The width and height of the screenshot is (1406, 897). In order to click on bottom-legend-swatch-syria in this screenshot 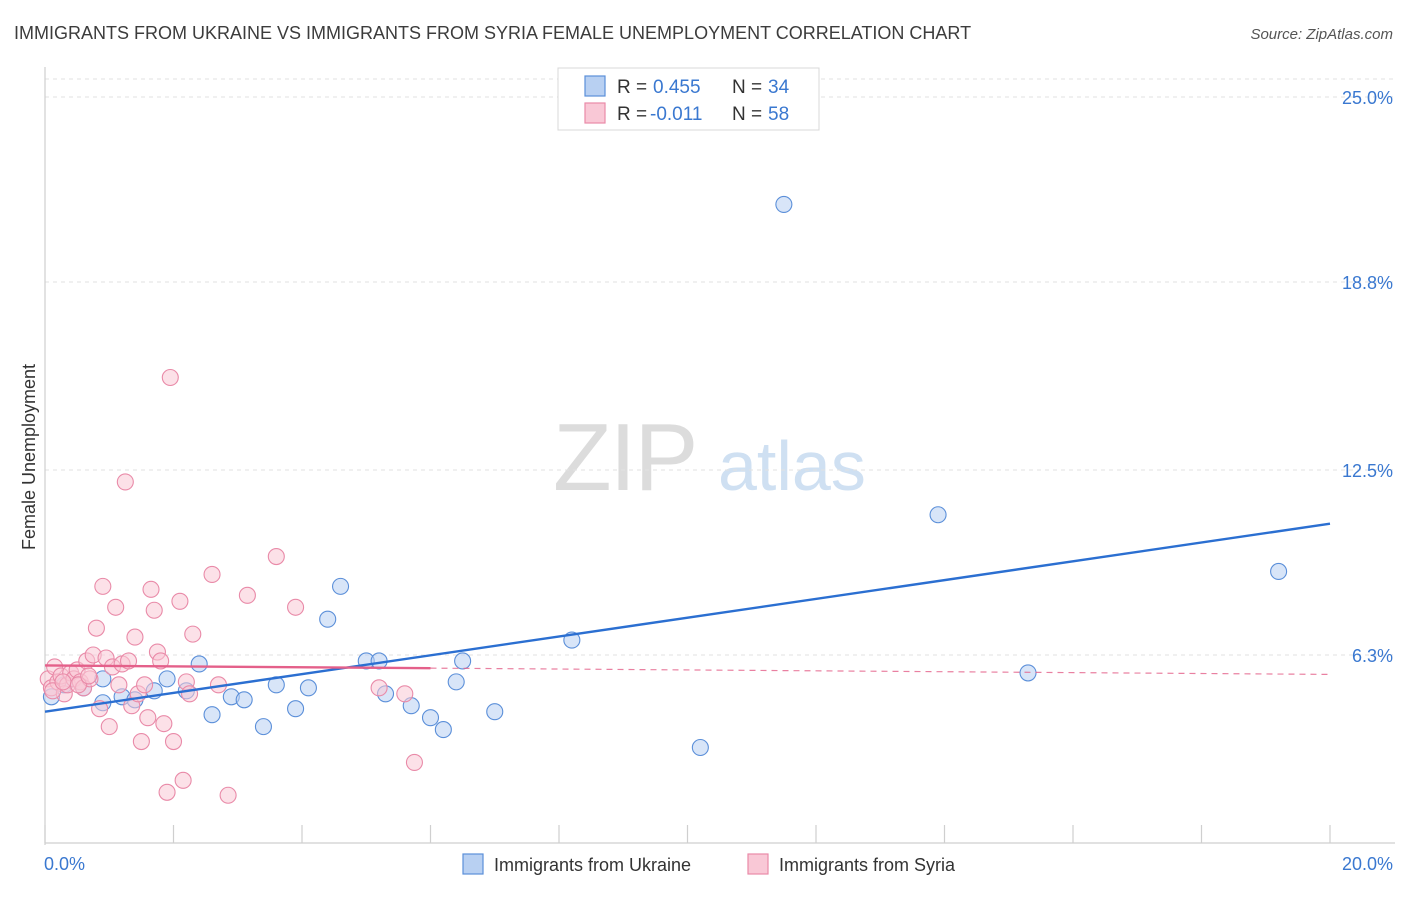, I will do `click(758, 864)`.